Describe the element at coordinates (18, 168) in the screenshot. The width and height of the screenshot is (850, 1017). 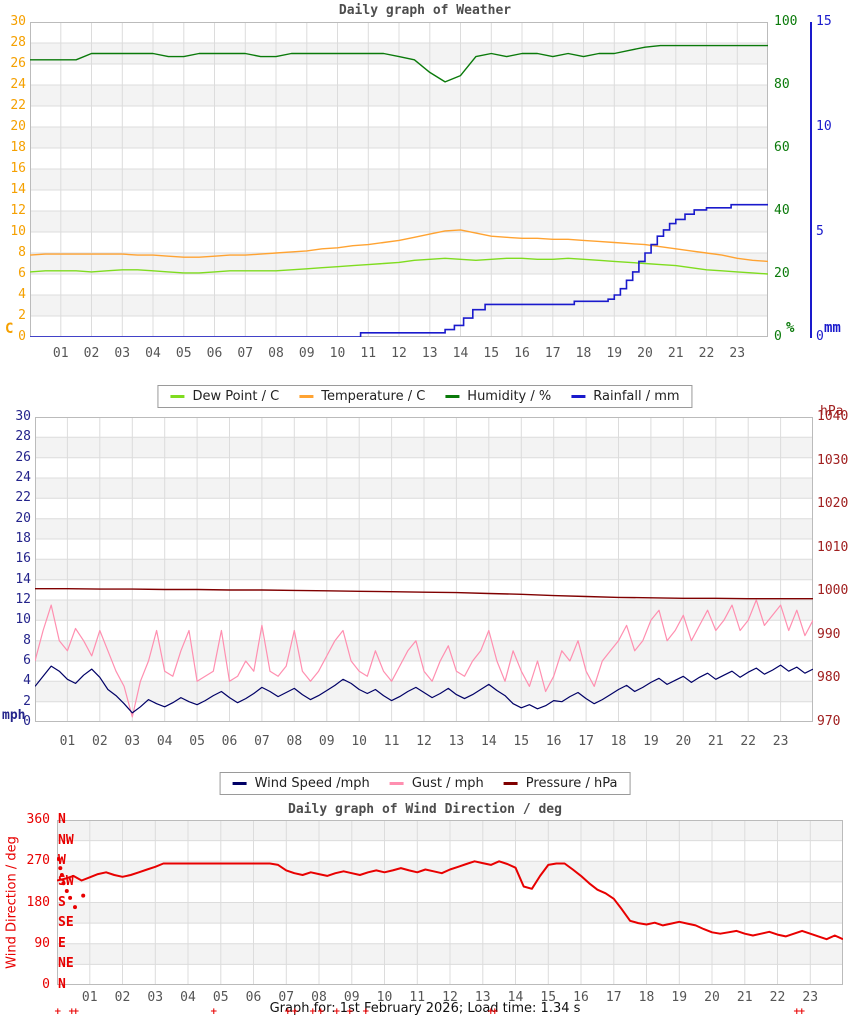
I see `chart1-left-tick: 16` at that location.